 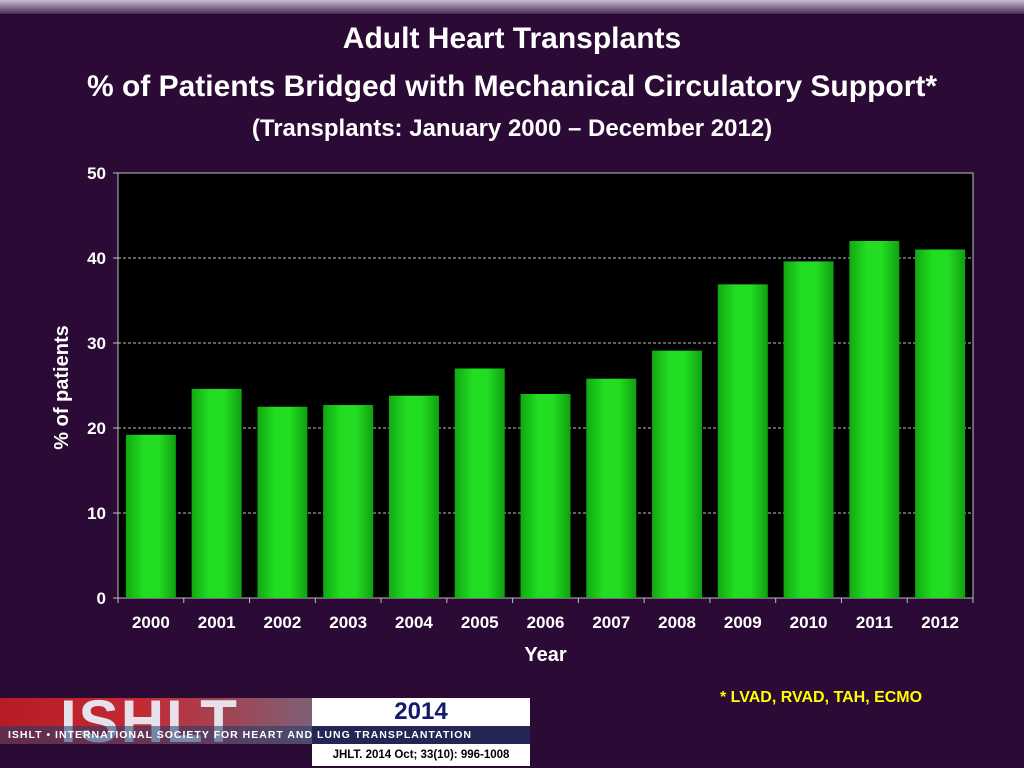 I want to click on bar-2000, so click(x=150, y=516).